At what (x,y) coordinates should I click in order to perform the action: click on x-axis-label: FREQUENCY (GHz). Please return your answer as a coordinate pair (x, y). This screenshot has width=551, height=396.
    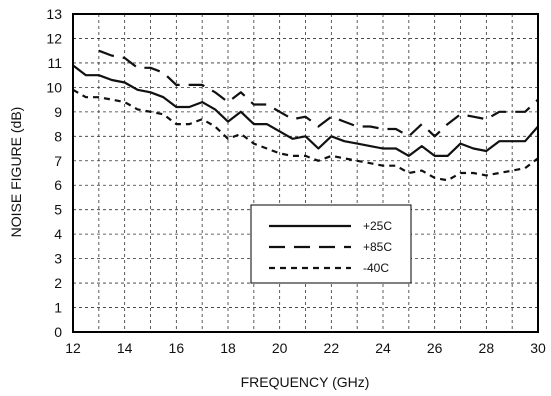
    Looking at the image, I should click on (305, 382).